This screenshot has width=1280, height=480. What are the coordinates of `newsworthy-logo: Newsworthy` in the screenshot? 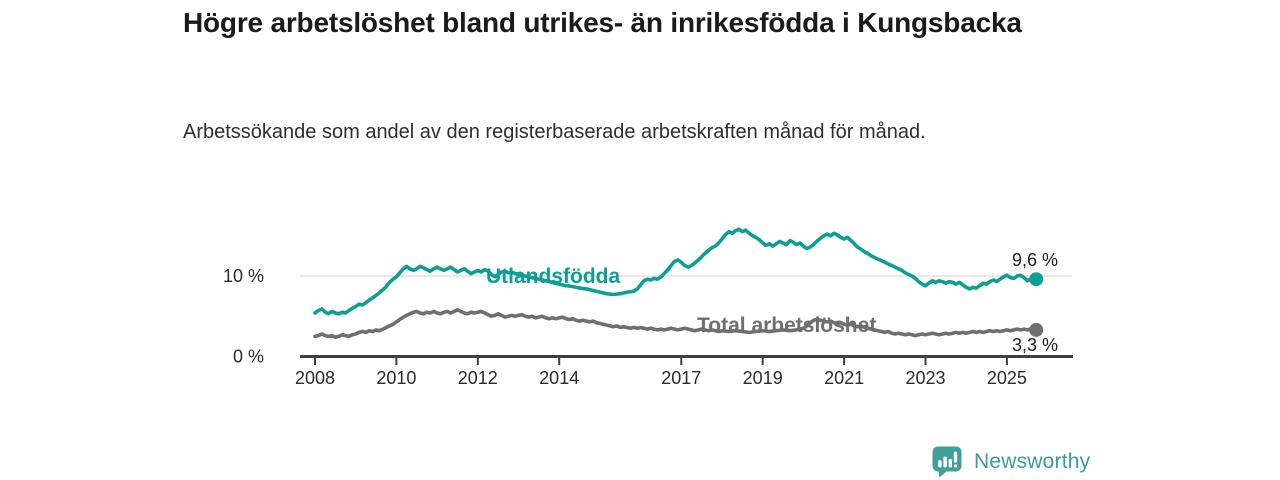 It's located at (1010, 461).